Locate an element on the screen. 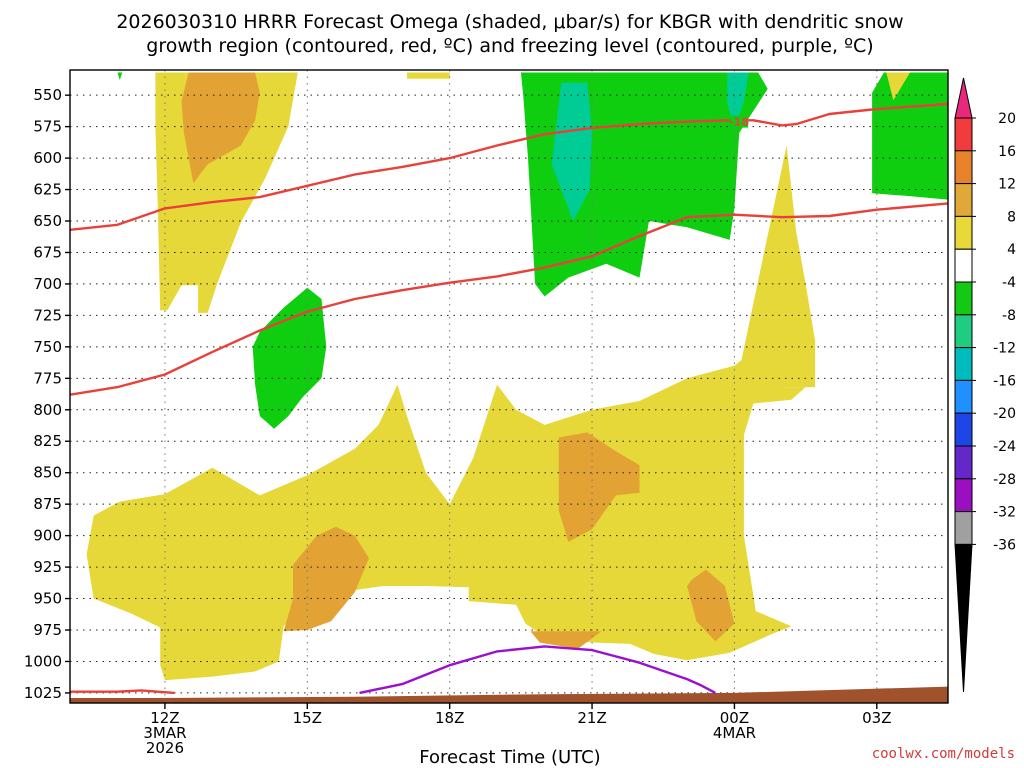 The image size is (1024, 768). midlevel-sink-region is located at coordinates (289, 358).